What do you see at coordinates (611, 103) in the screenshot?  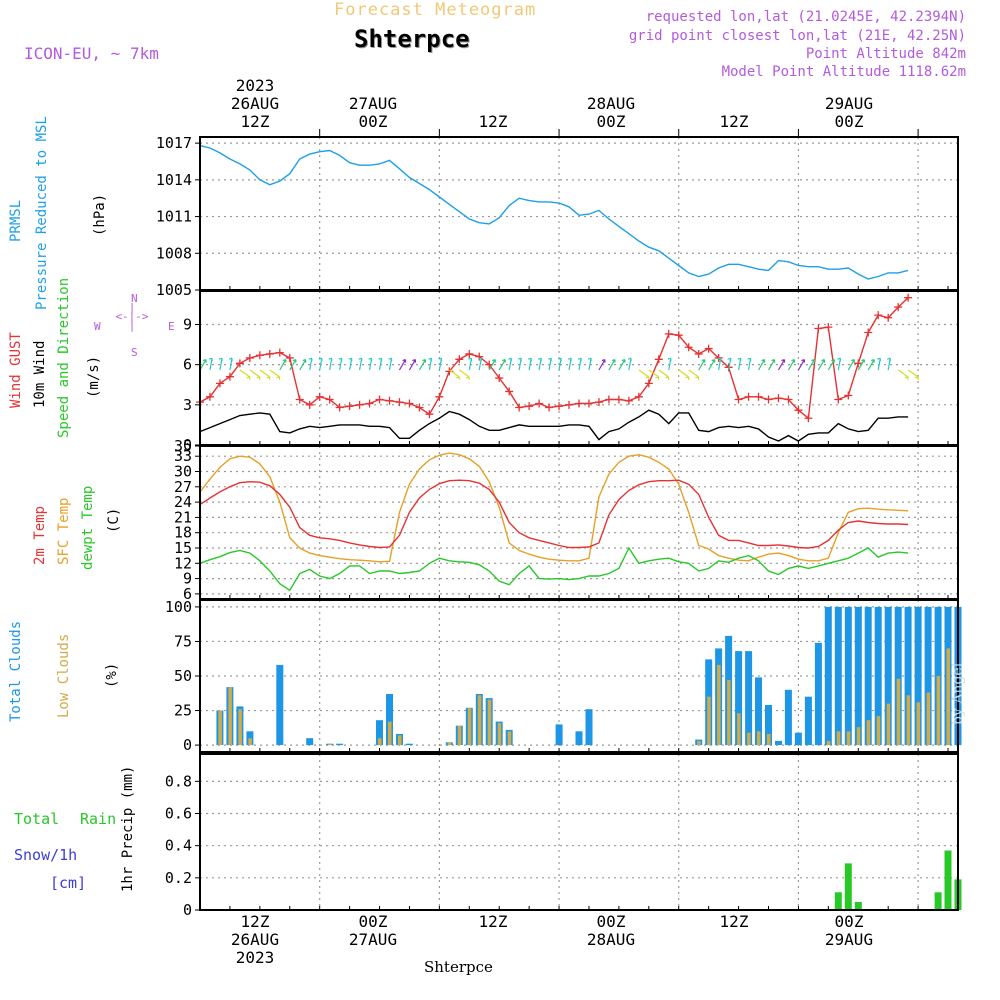 I see `top-date-label: 28AUG` at bounding box center [611, 103].